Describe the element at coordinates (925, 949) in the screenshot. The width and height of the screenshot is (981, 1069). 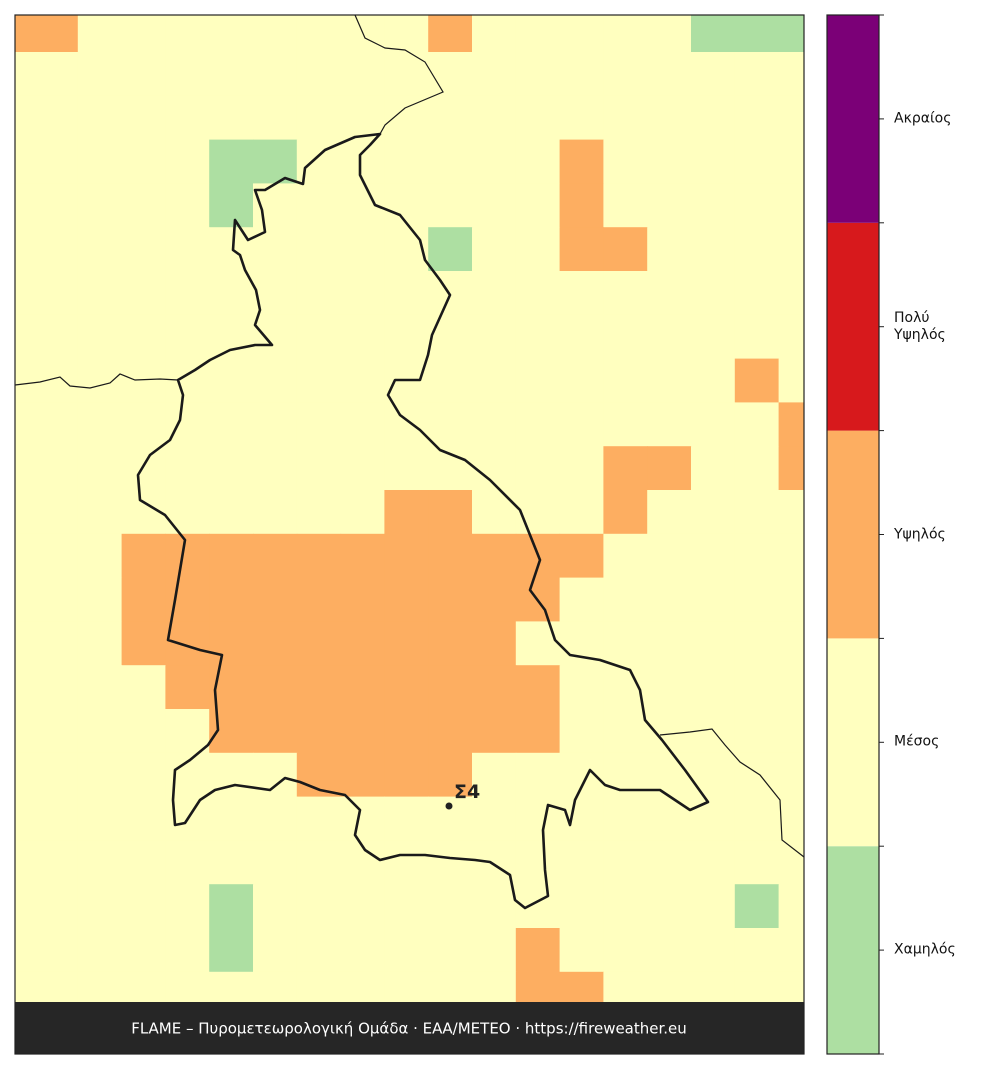
I see `legend-label: Χαμηλός` at that location.